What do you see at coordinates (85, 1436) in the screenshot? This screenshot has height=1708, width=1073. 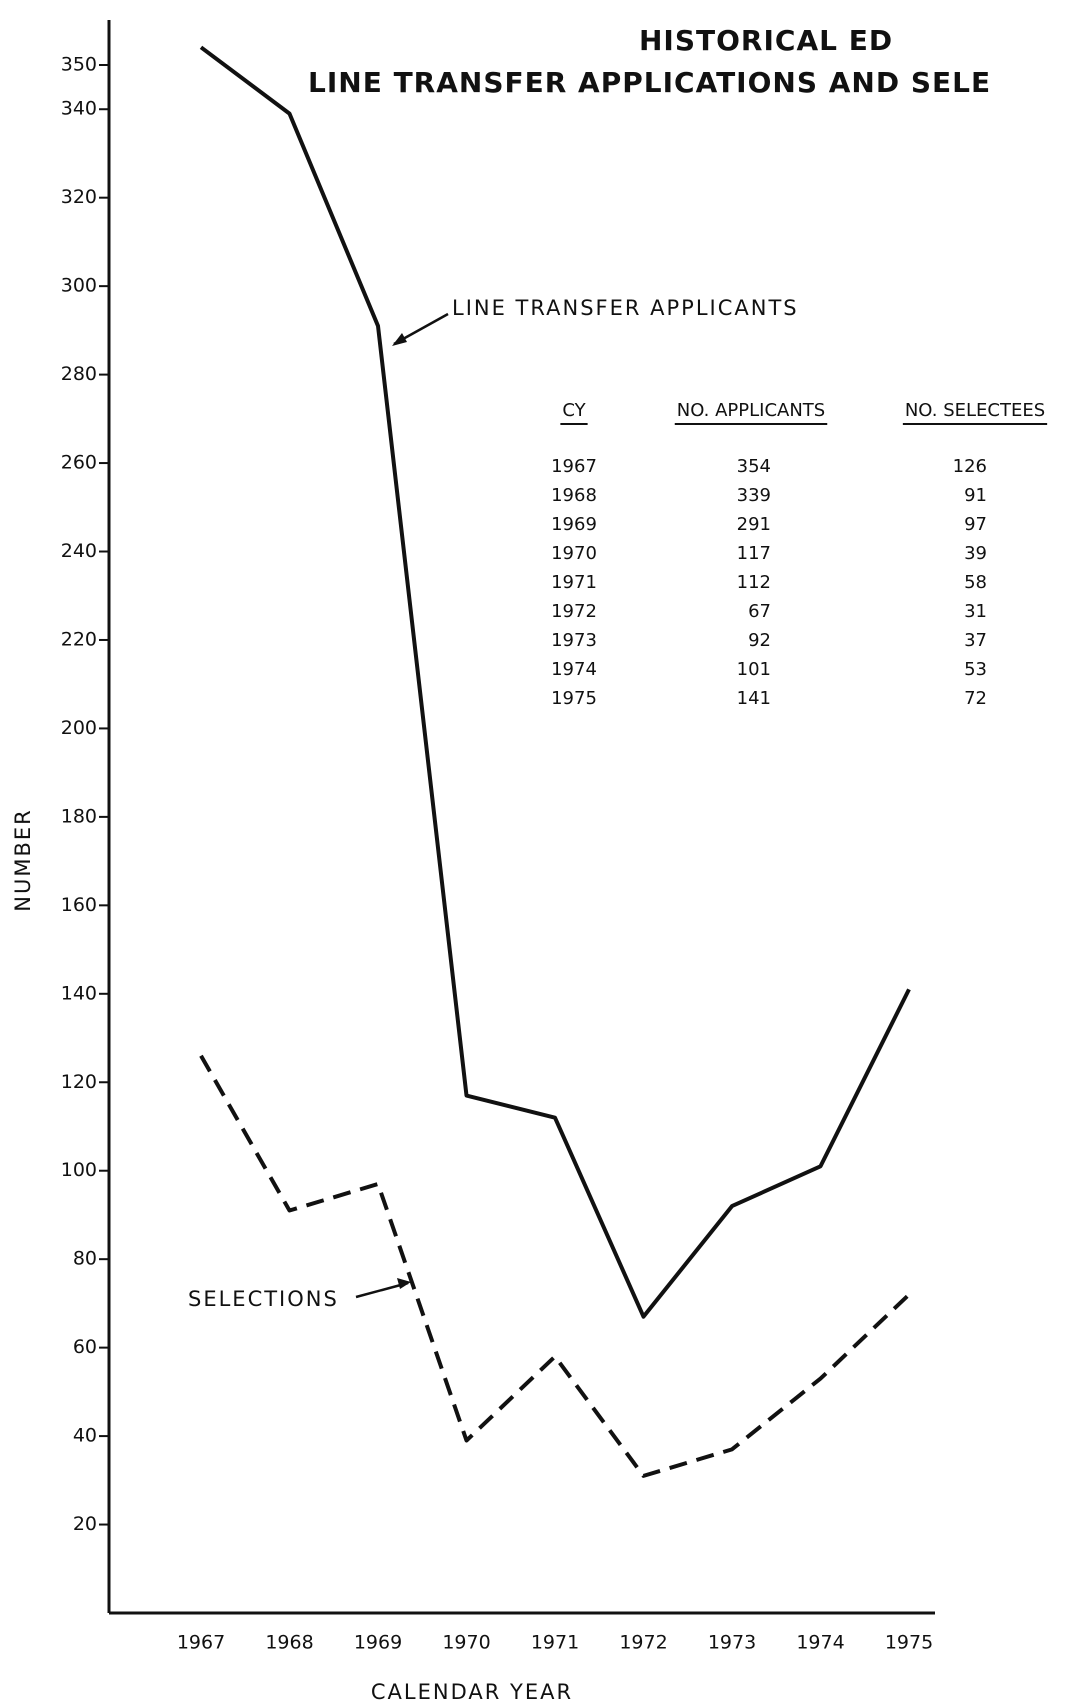 I see `y-tick-label: 40` at bounding box center [85, 1436].